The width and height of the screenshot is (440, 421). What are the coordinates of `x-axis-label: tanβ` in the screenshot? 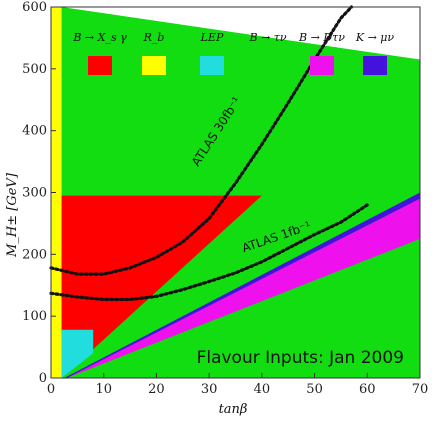 It's located at (233, 409).